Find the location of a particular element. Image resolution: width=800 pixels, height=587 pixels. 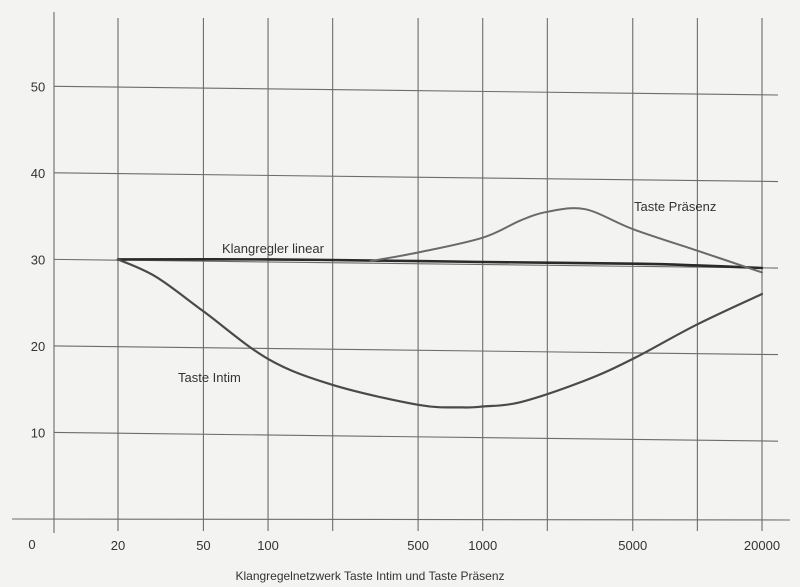

x-tick-label: 100 is located at coordinates (268, 545).